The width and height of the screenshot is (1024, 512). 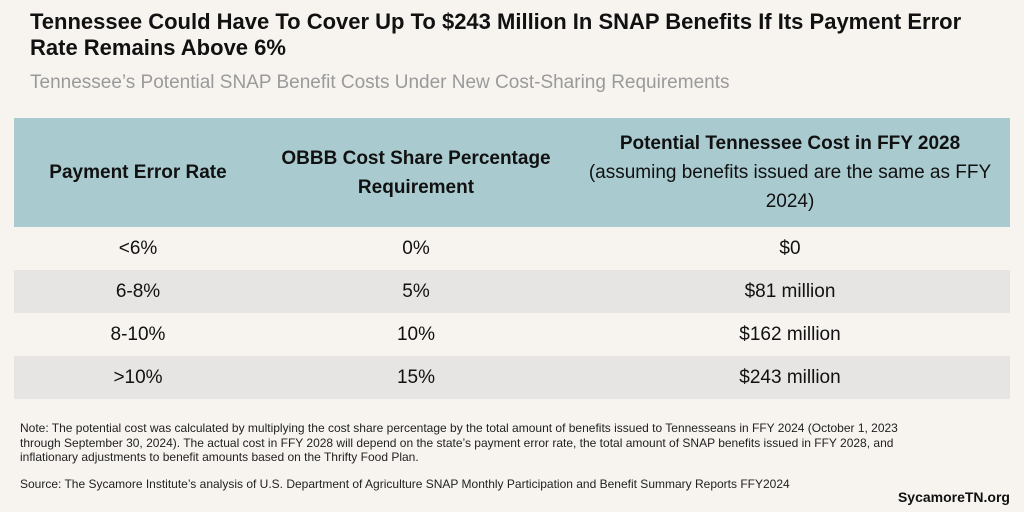 I want to click on table-row: 6-8% 5% $81 million, so click(x=512, y=291).